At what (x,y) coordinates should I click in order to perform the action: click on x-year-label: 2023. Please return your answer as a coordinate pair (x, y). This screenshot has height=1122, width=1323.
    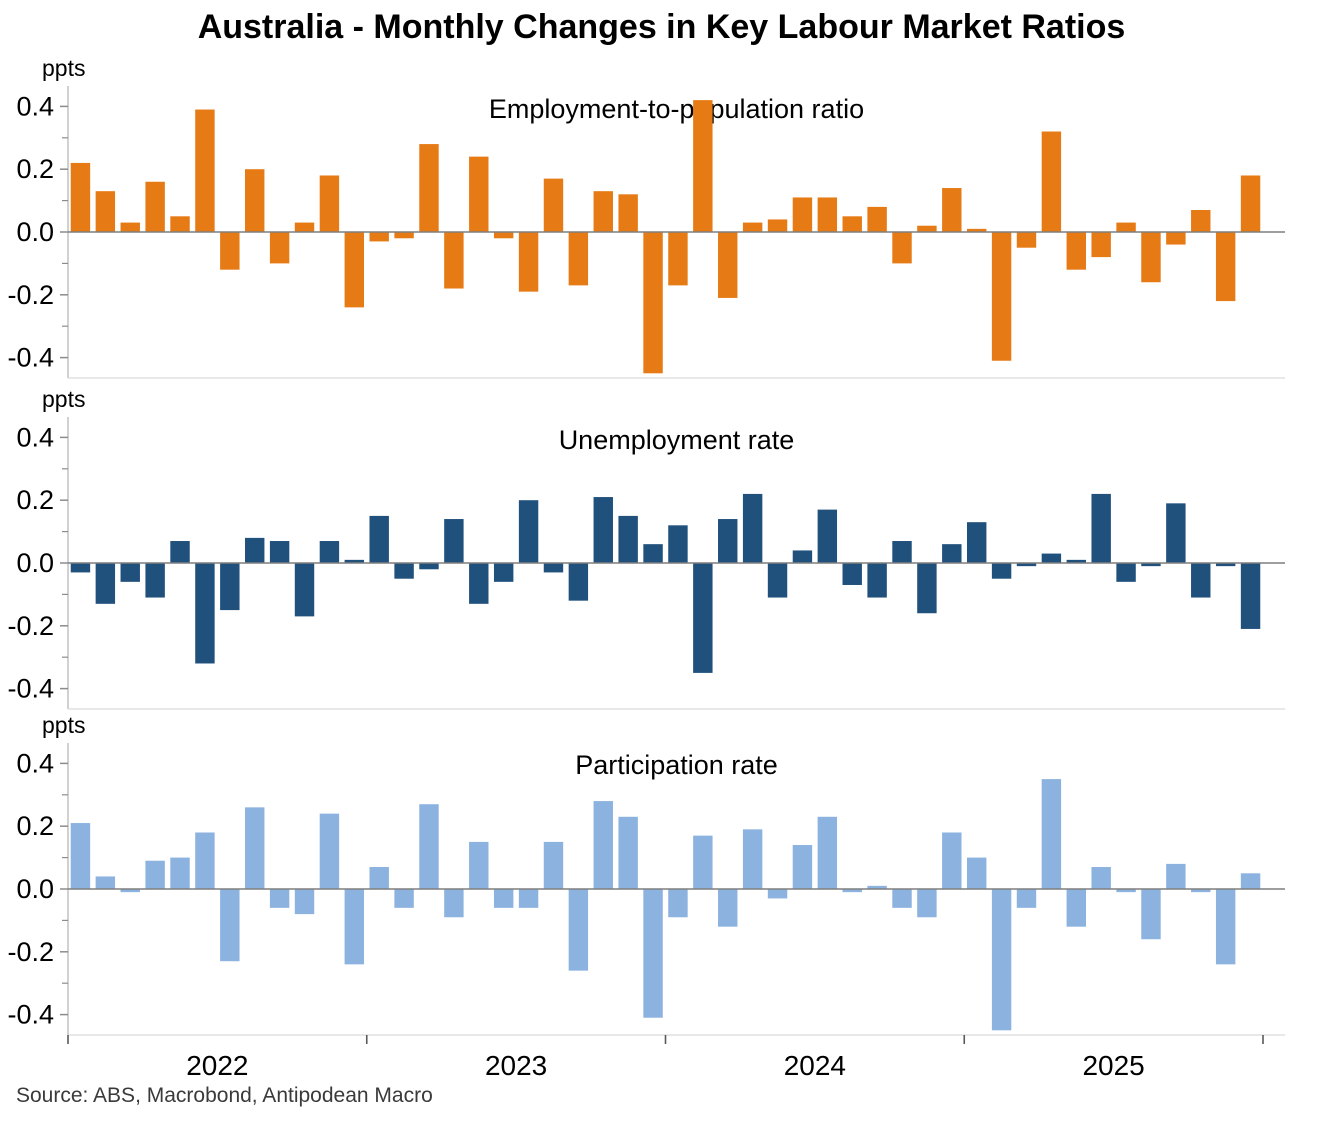
    Looking at the image, I should click on (516, 1065).